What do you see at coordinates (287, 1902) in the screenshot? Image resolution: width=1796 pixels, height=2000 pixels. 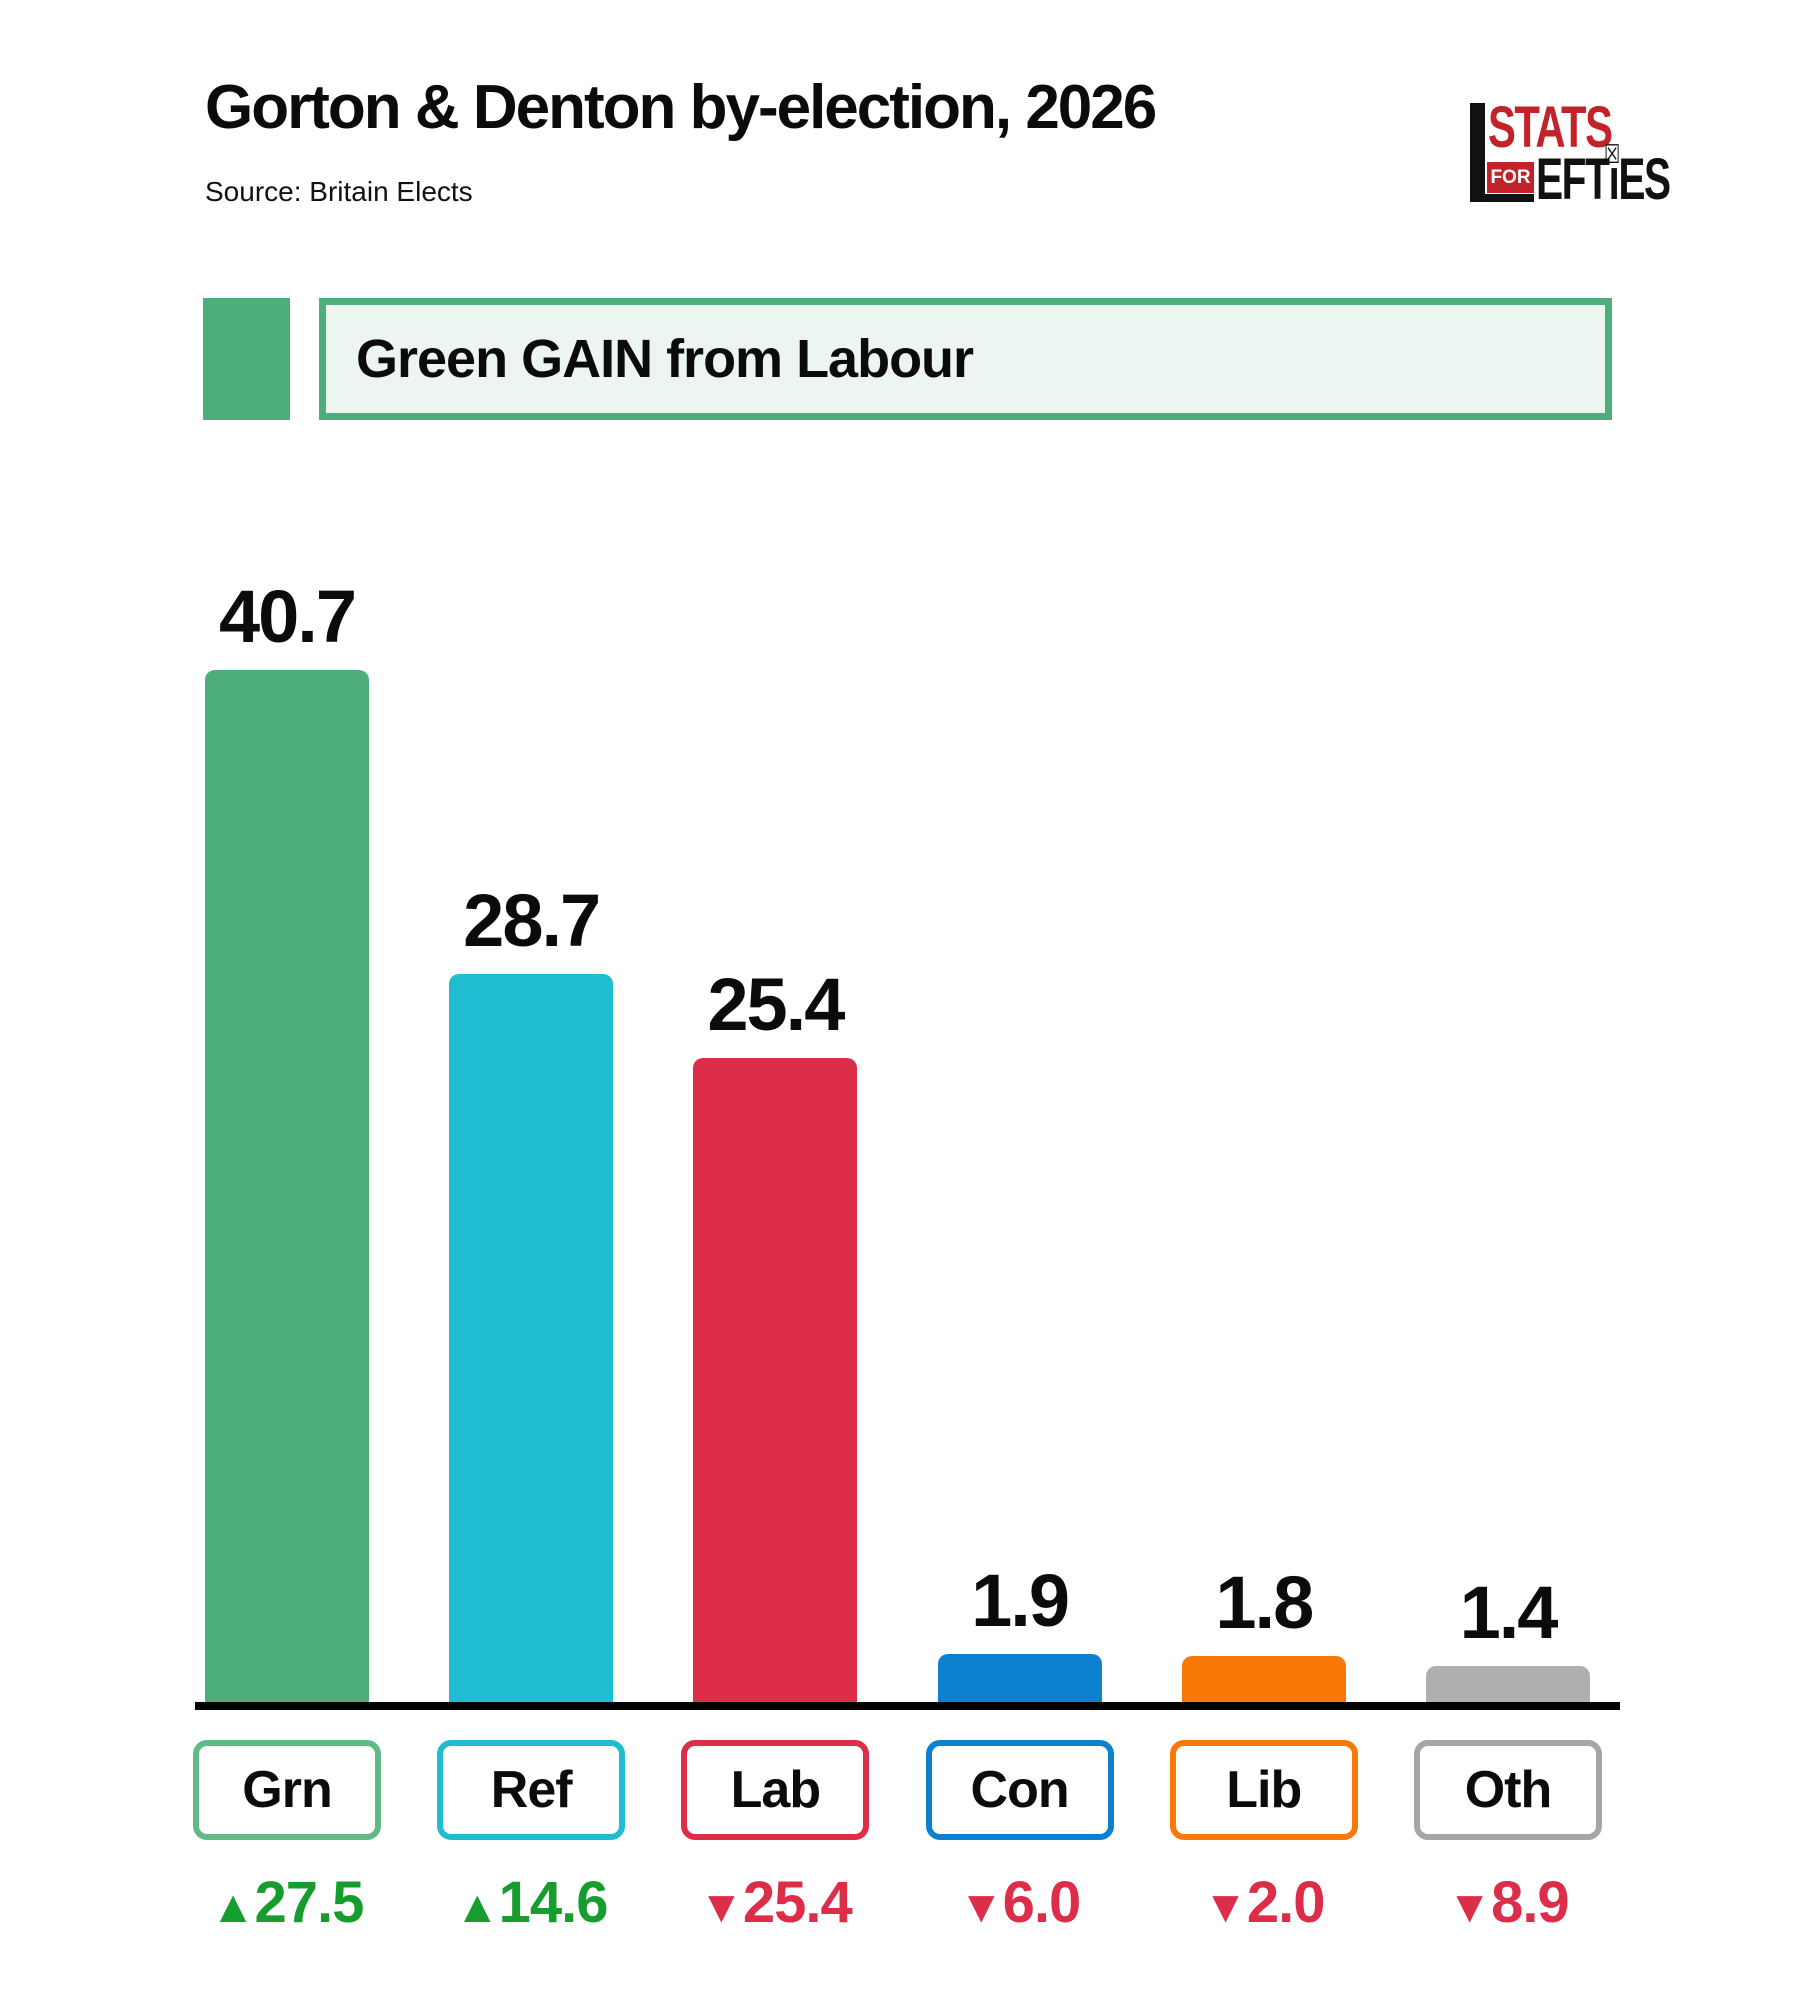 I see `change-label-grn: ▲27.5` at bounding box center [287, 1902].